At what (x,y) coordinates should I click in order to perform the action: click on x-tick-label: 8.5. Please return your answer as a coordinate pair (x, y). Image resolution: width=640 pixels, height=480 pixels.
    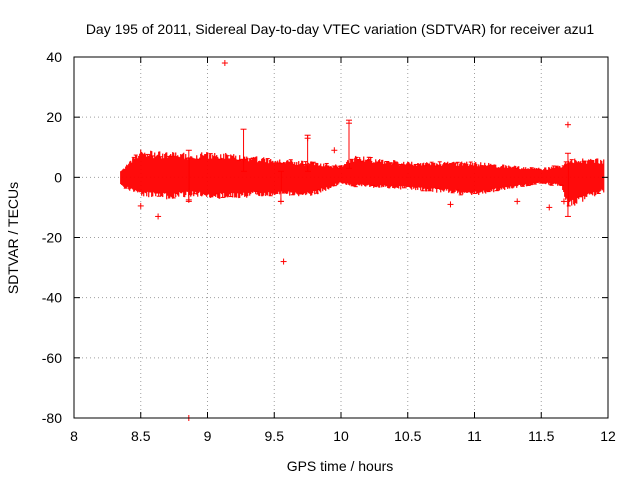
    Looking at the image, I should click on (141, 436).